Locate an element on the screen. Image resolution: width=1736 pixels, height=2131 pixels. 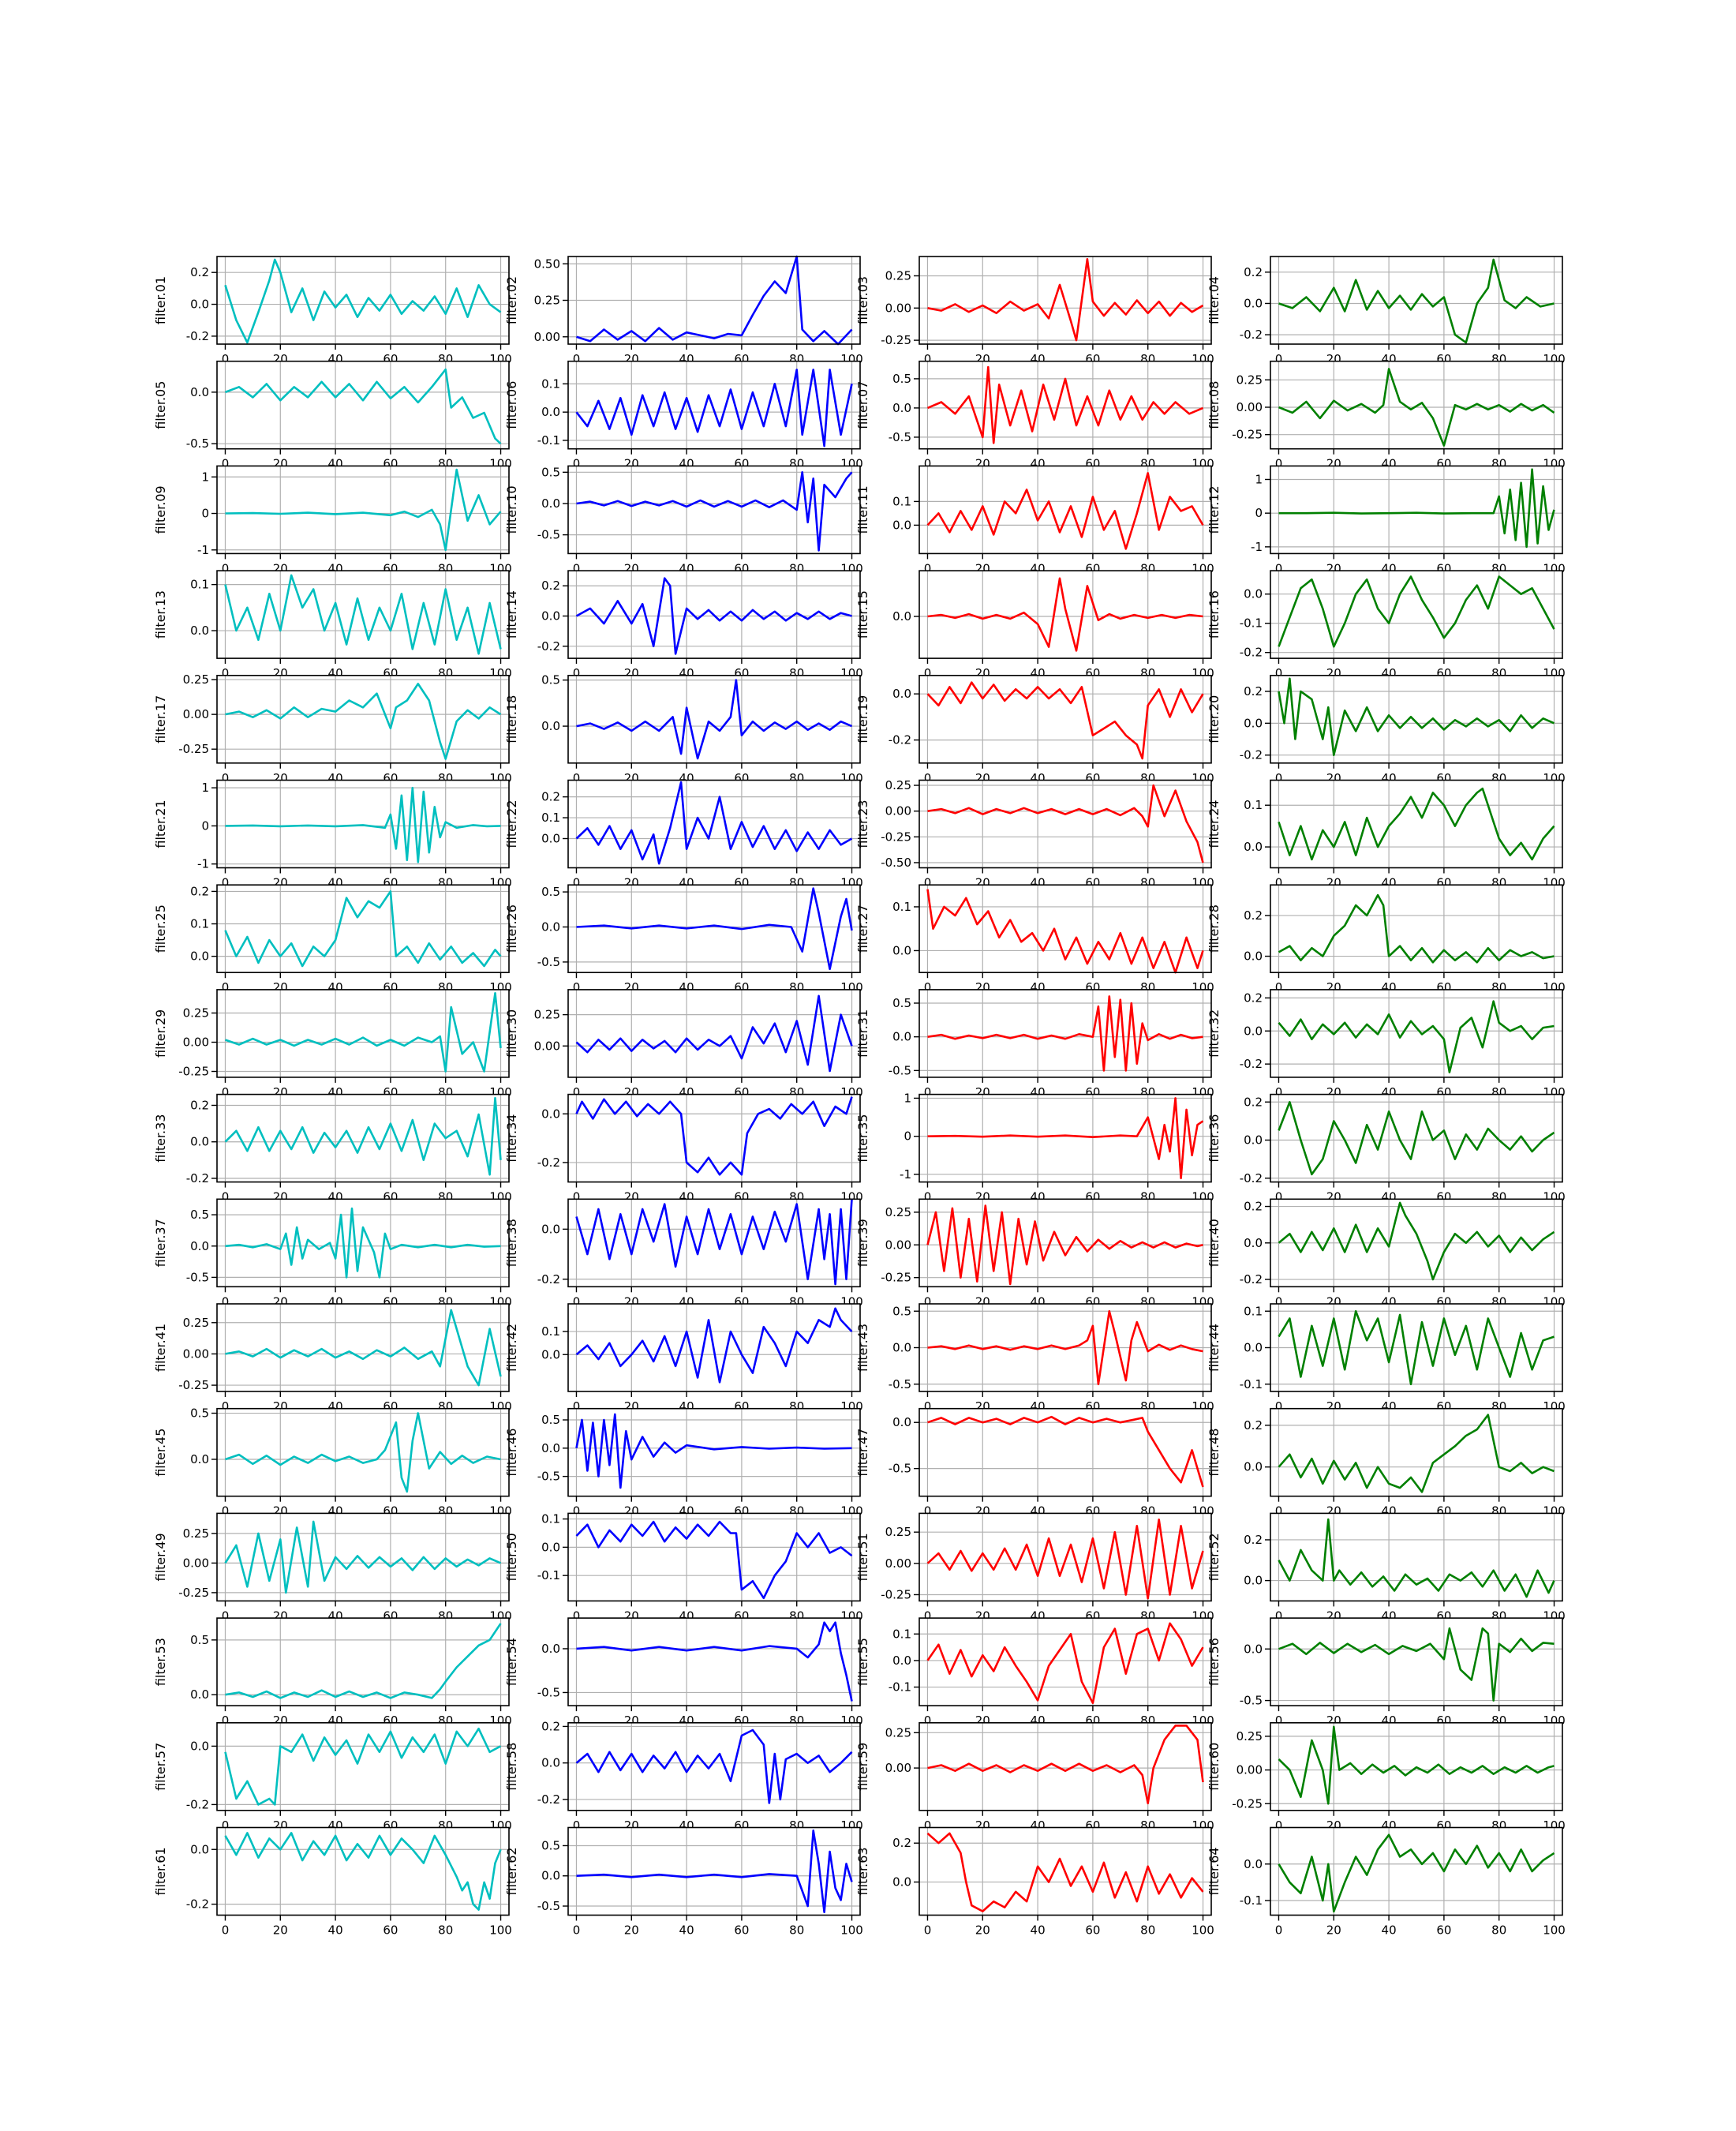
y-tick-label: 0.5 is located at coordinates (199, 1215).